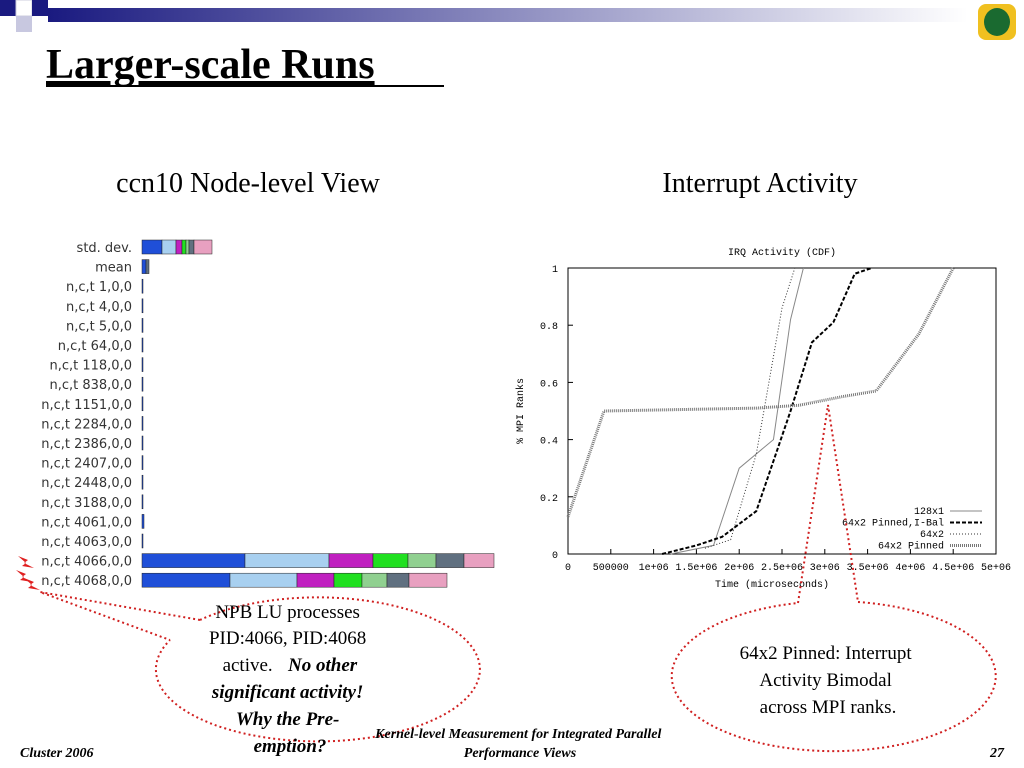 Image resolution: width=1024 pixels, height=768 pixels. What do you see at coordinates (99, 287) in the screenshot?
I see `category-label: n,c,t 1,0,0` at bounding box center [99, 287].